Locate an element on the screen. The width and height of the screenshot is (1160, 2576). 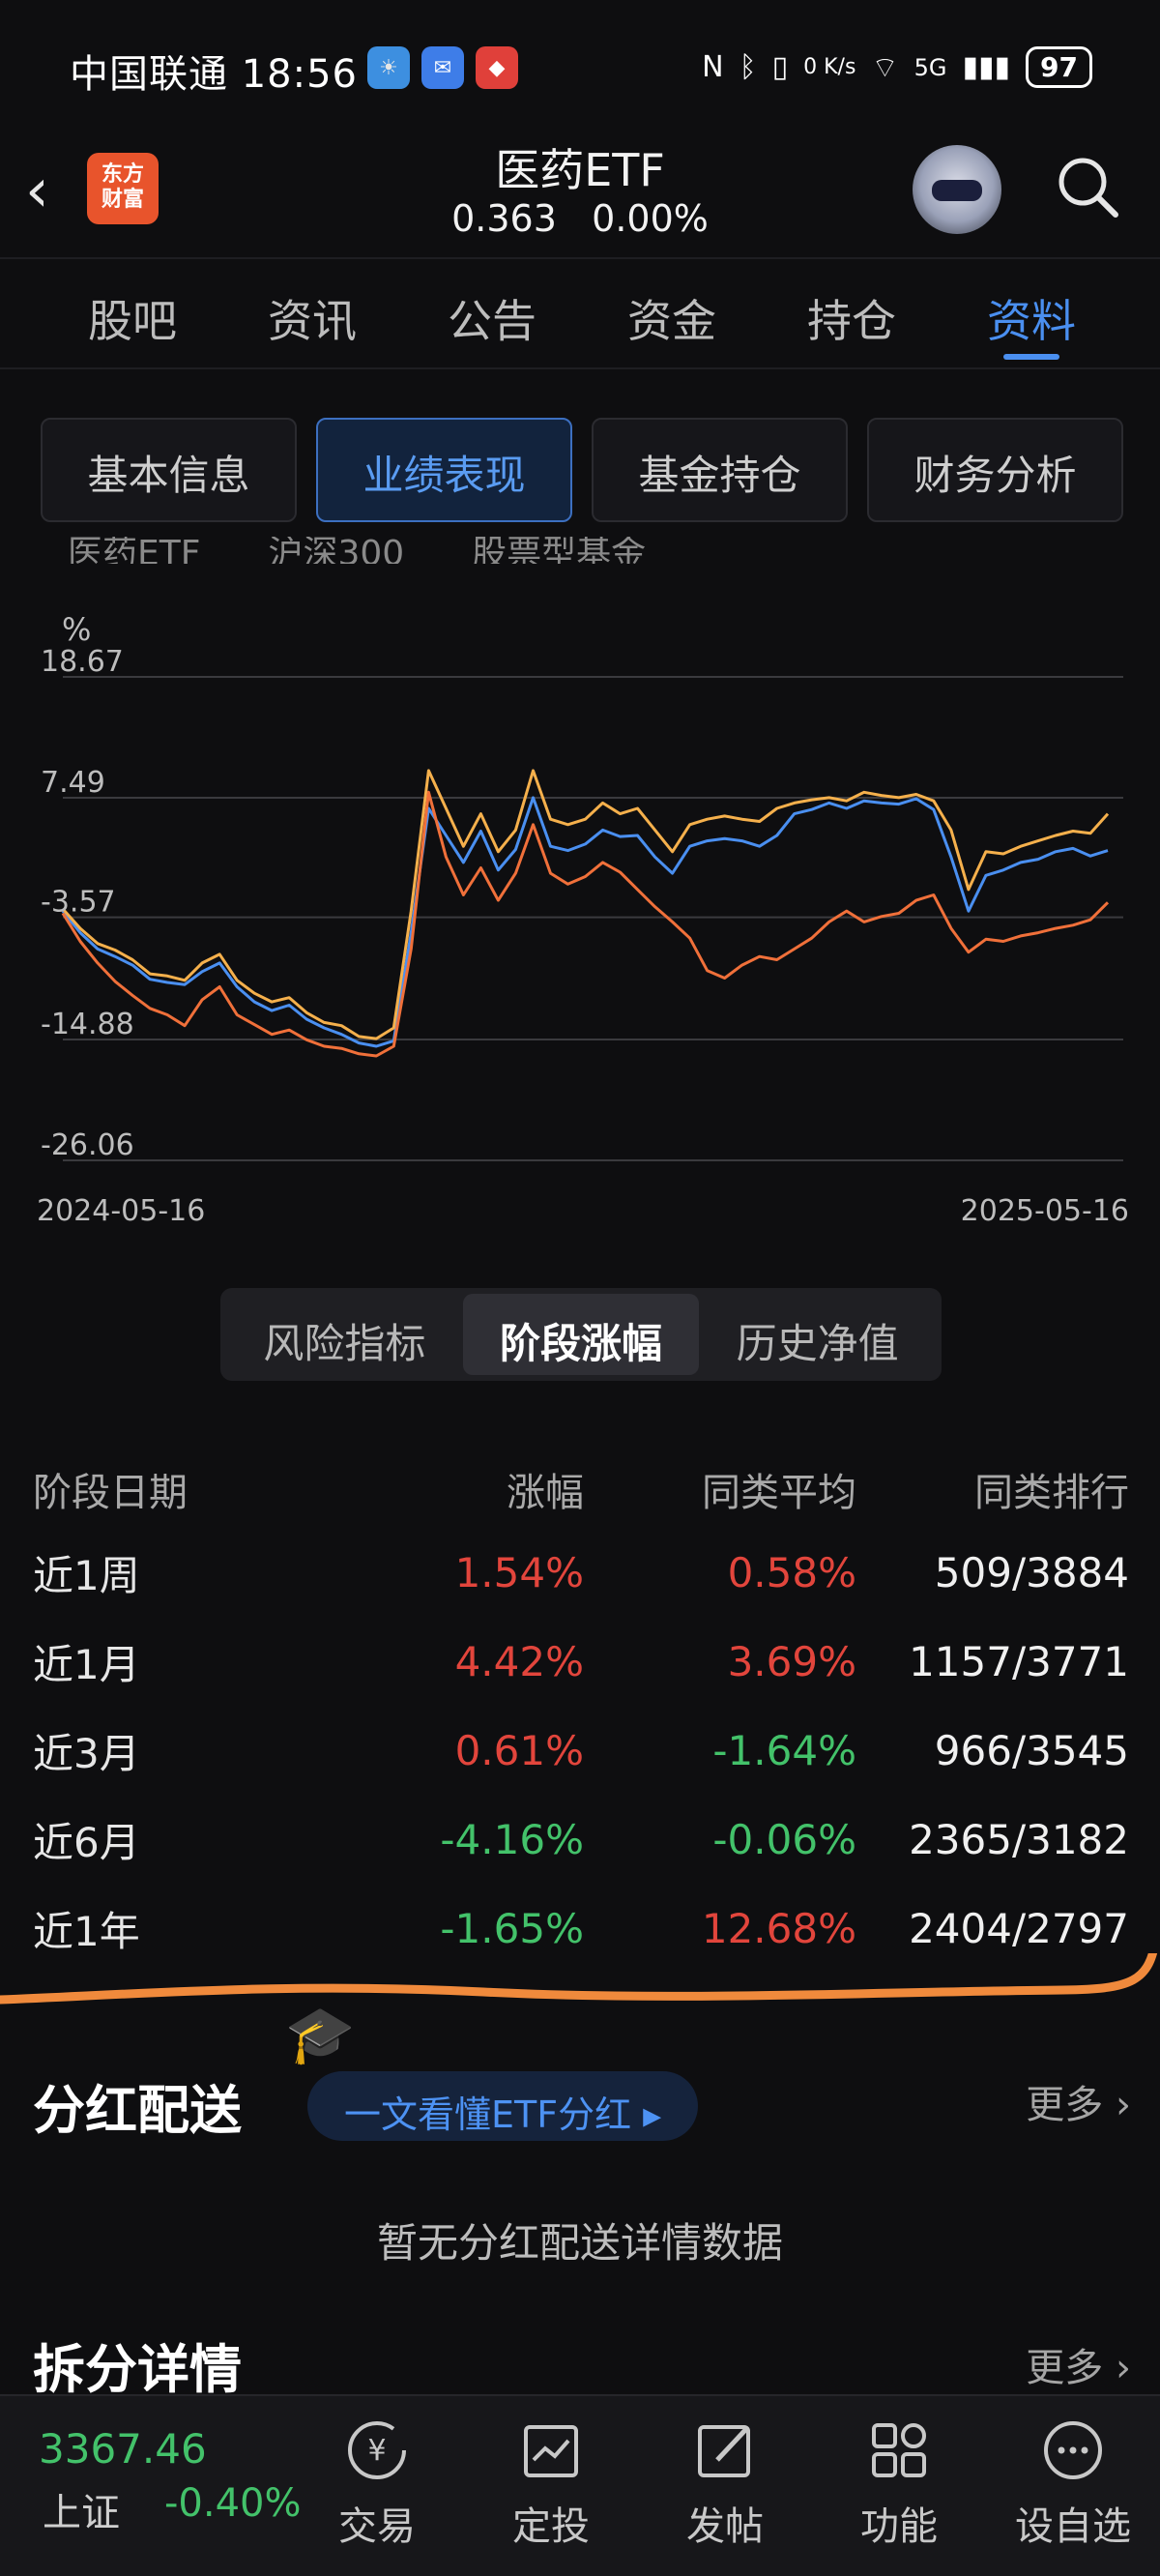
system-icons: N ᛒ ▯ 0 K/s ⌔ 5G ▮▮▮ 97 is located at coordinates (897, 67).